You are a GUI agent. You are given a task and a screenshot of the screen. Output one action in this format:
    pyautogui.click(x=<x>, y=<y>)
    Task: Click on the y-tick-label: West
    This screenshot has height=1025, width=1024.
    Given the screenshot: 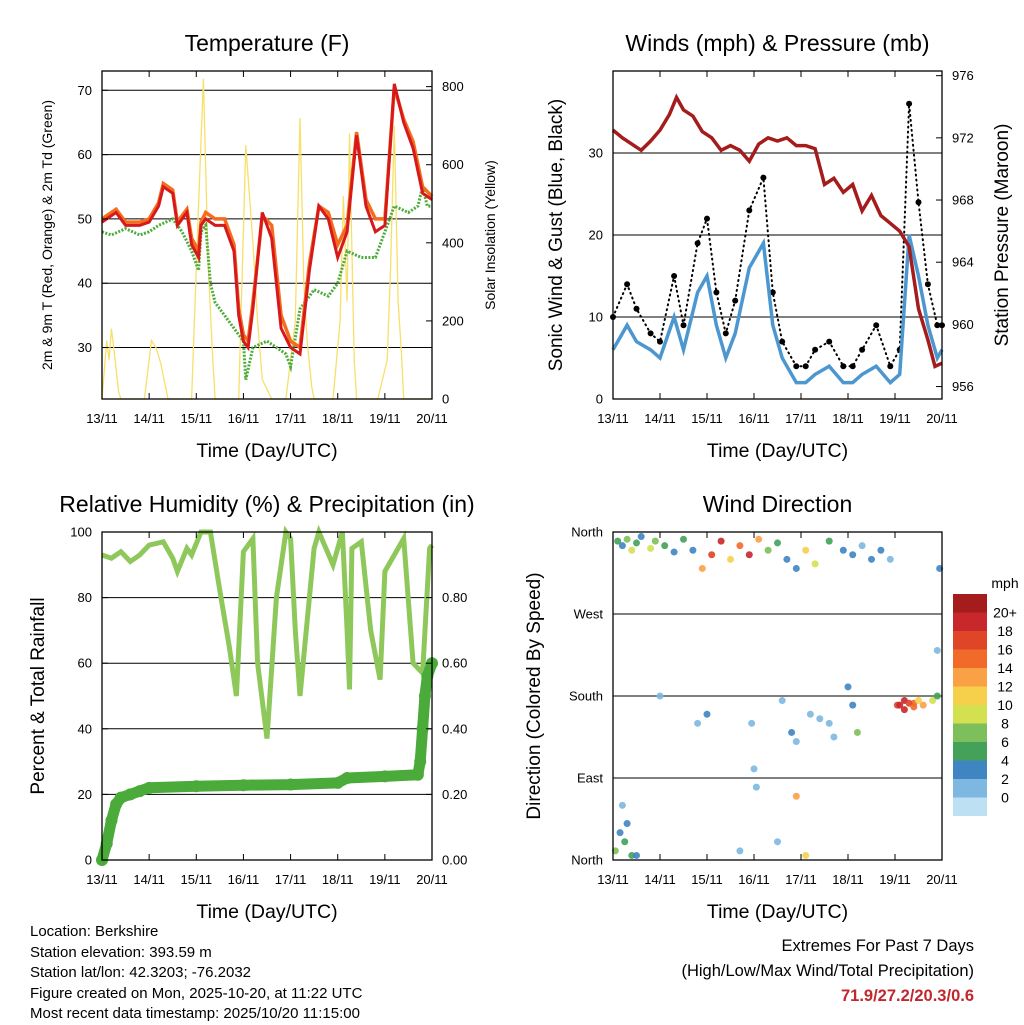 What is the action you would take?
    pyautogui.click(x=589, y=614)
    